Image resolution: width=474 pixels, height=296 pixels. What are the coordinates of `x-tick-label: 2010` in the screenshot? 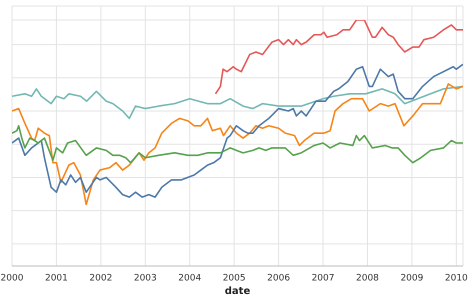 It's located at (456, 278).